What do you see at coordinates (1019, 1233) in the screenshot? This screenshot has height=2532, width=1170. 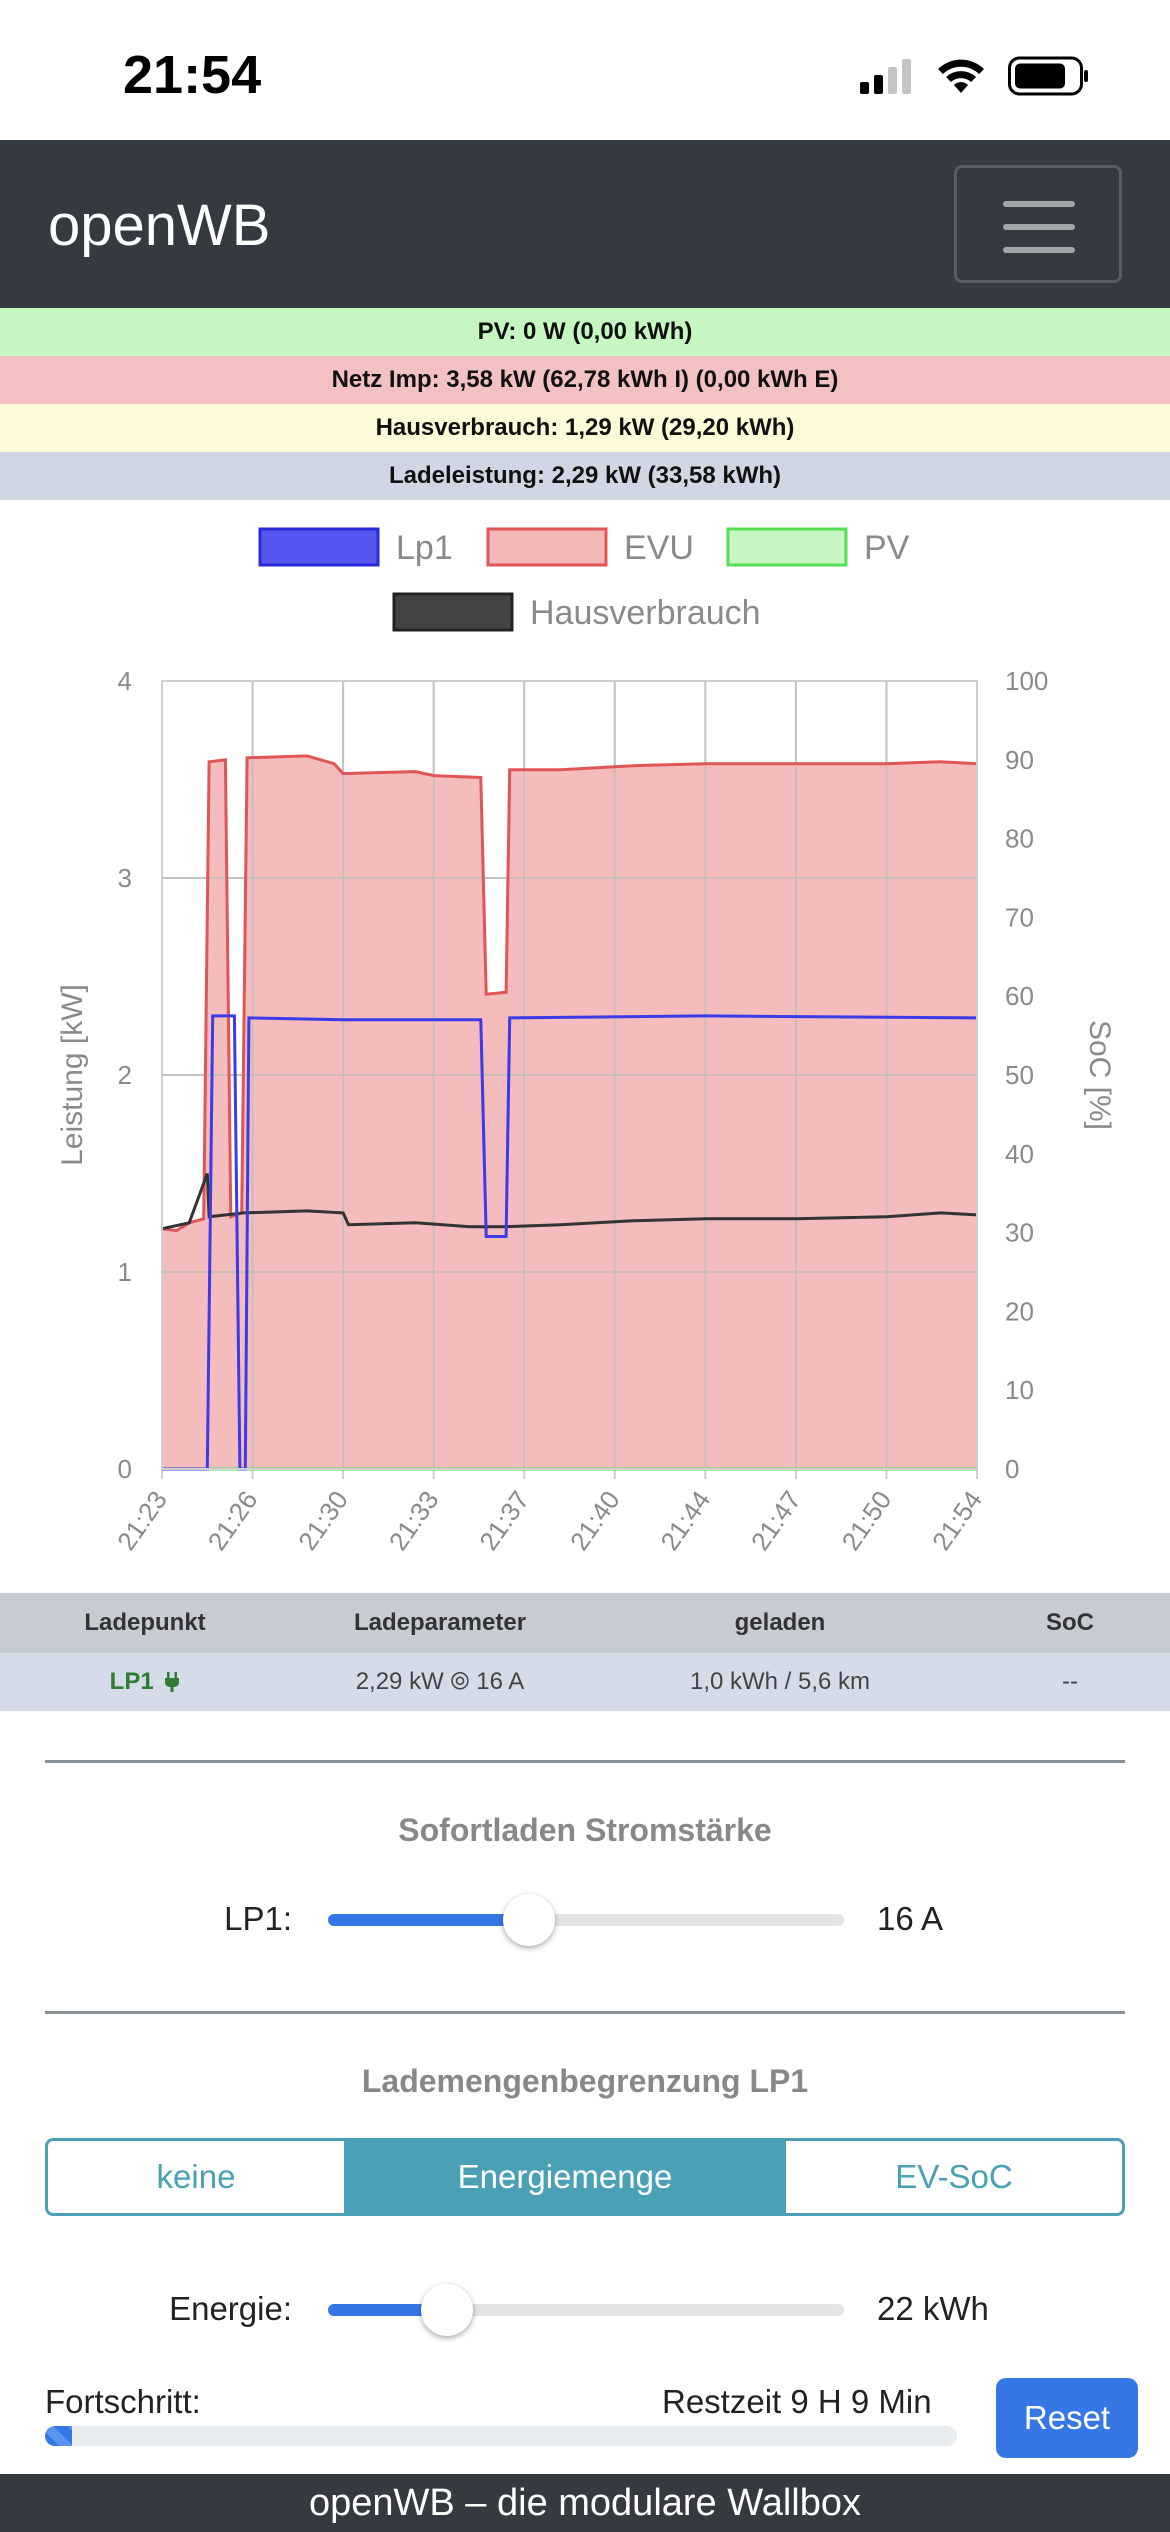 I see `y2-tick-label: 30` at bounding box center [1019, 1233].